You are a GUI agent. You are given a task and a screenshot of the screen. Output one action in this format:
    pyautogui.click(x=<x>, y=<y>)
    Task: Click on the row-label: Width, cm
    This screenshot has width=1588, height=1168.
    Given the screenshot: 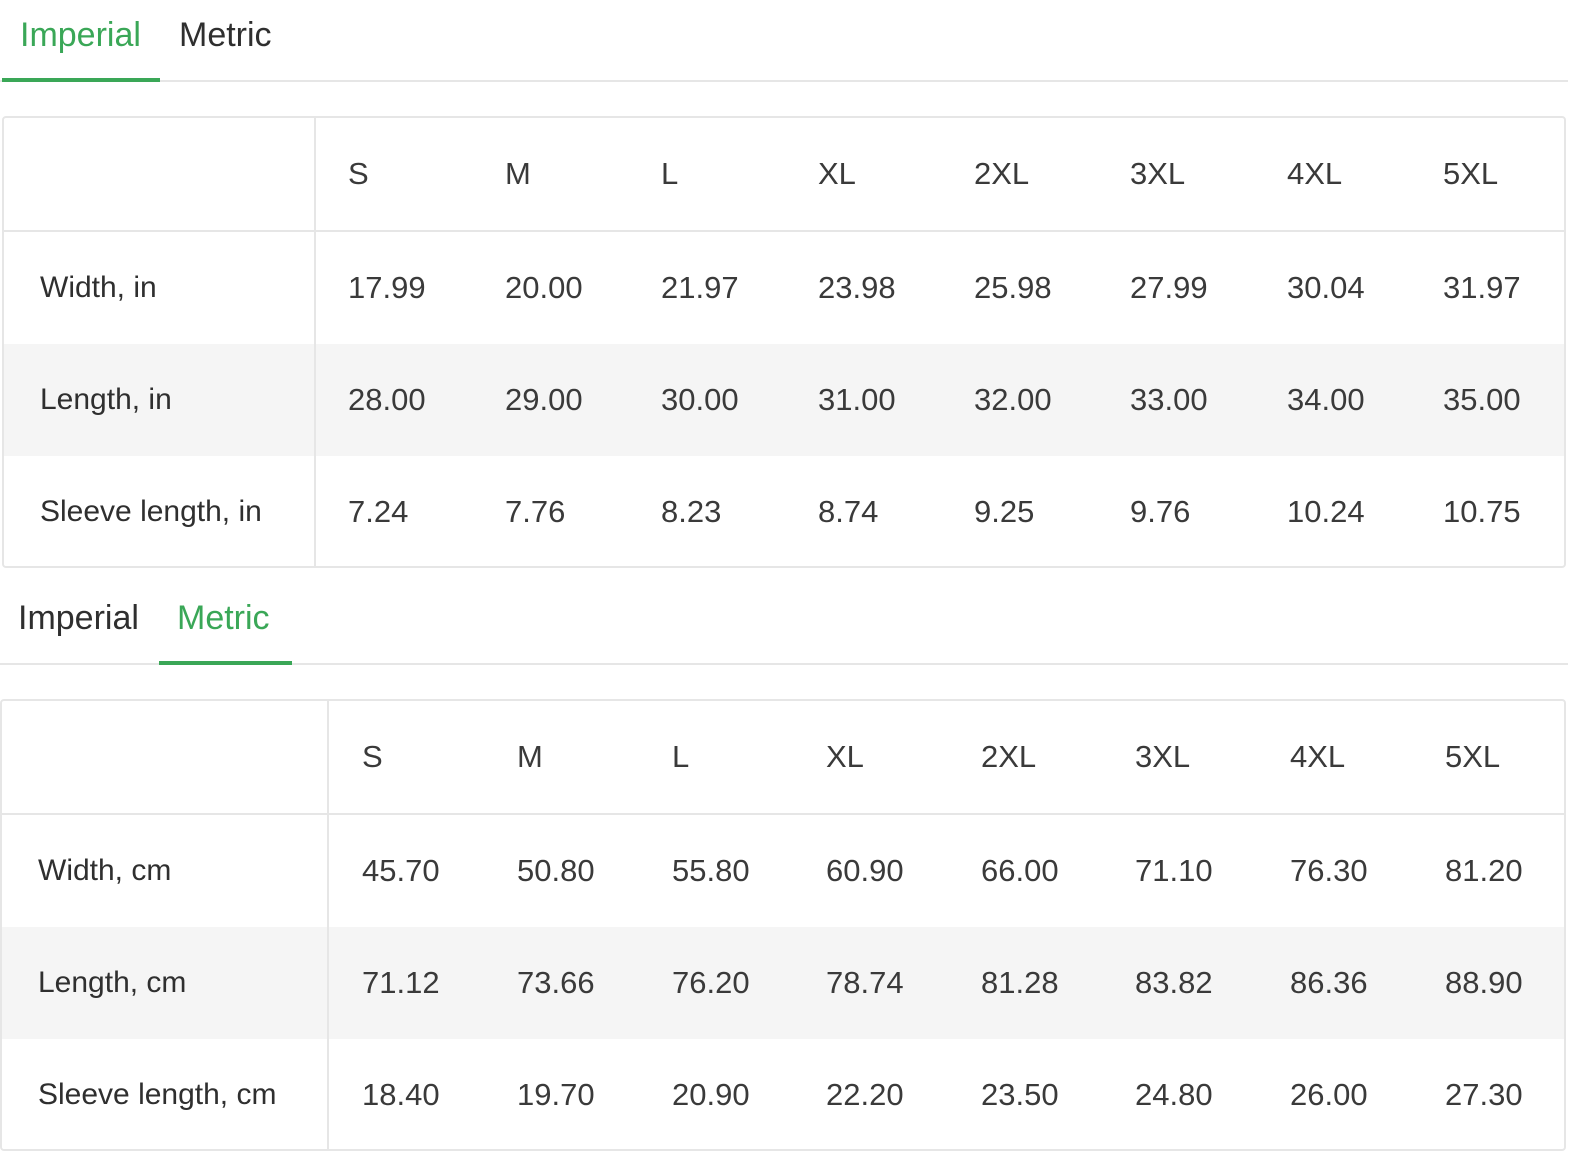 What is the action you would take?
    pyautogui.click(x=165, y=871)
    